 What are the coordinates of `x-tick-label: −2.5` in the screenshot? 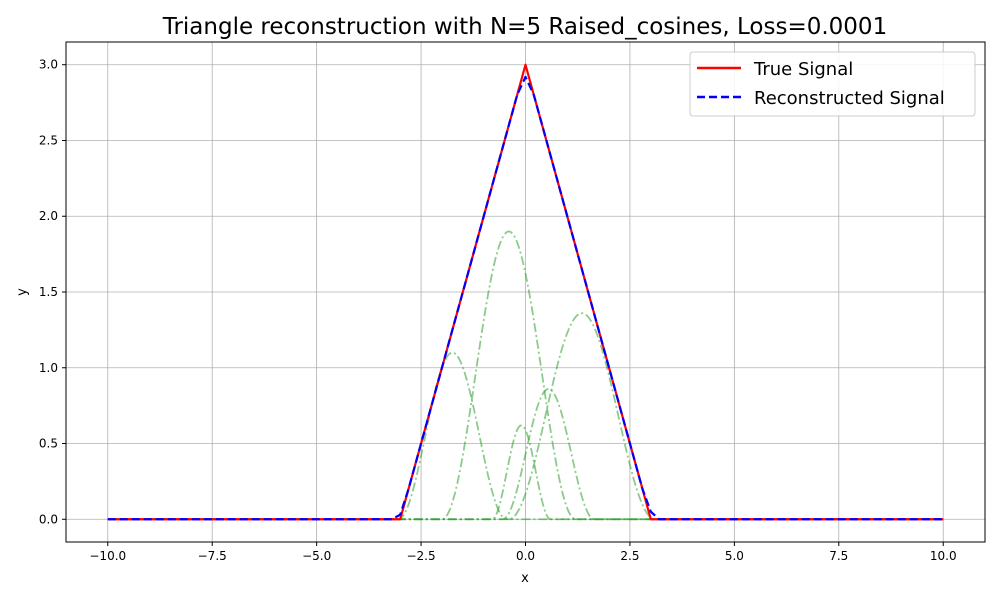 It's located at (420, 556).